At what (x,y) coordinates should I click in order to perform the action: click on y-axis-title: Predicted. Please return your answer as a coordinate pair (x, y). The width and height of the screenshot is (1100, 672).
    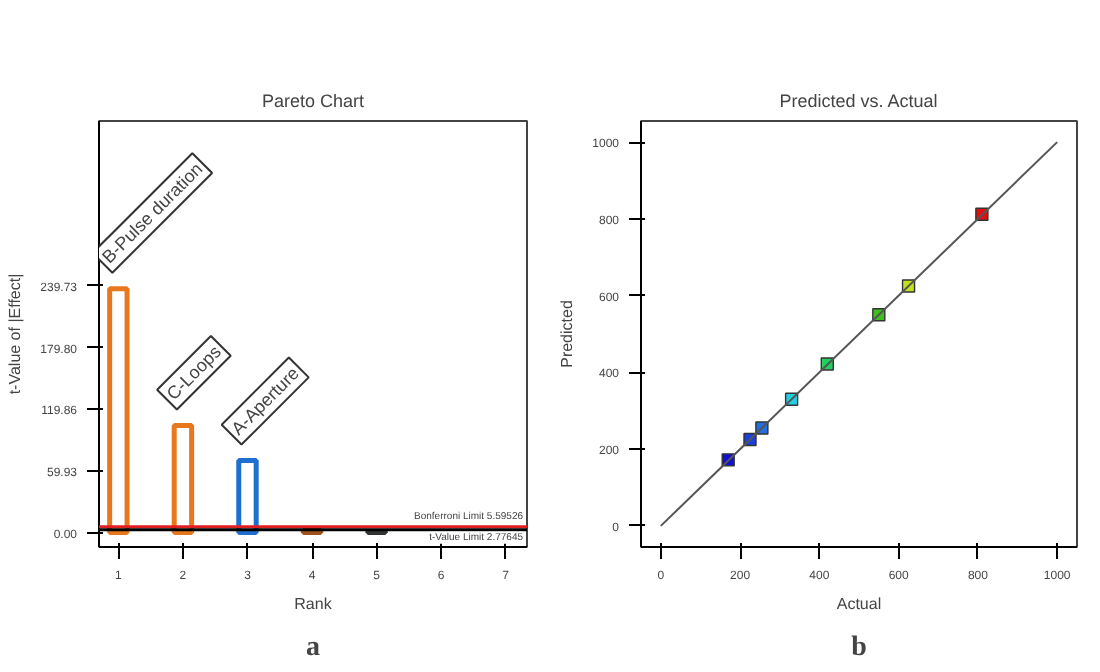
    Looking at the image, I should click on (567, 334).